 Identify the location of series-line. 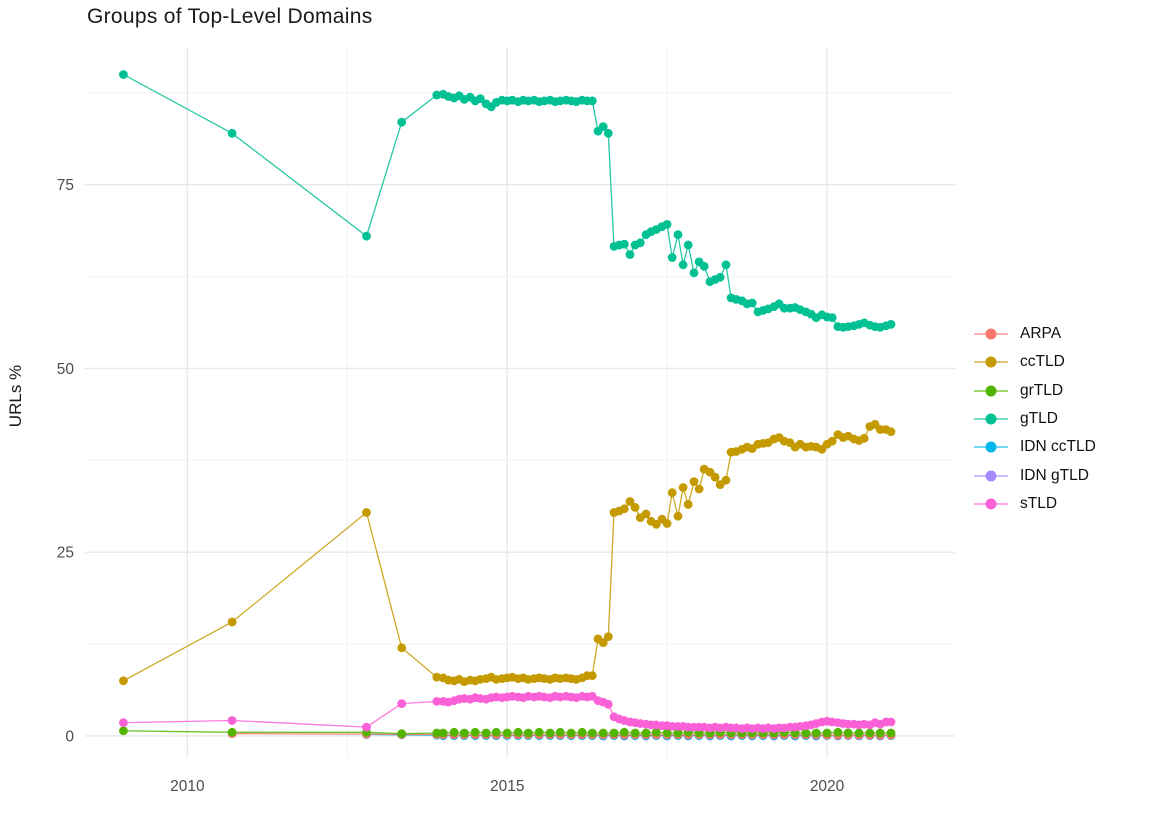
(628, 735).